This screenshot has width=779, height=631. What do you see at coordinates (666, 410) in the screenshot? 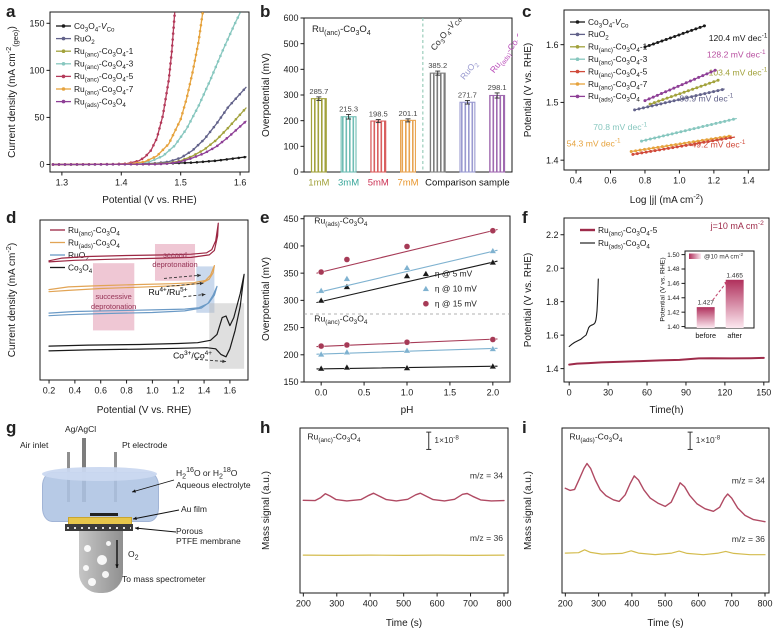
I see `svg-text: Time(h)` at bounding box center [666, 410].